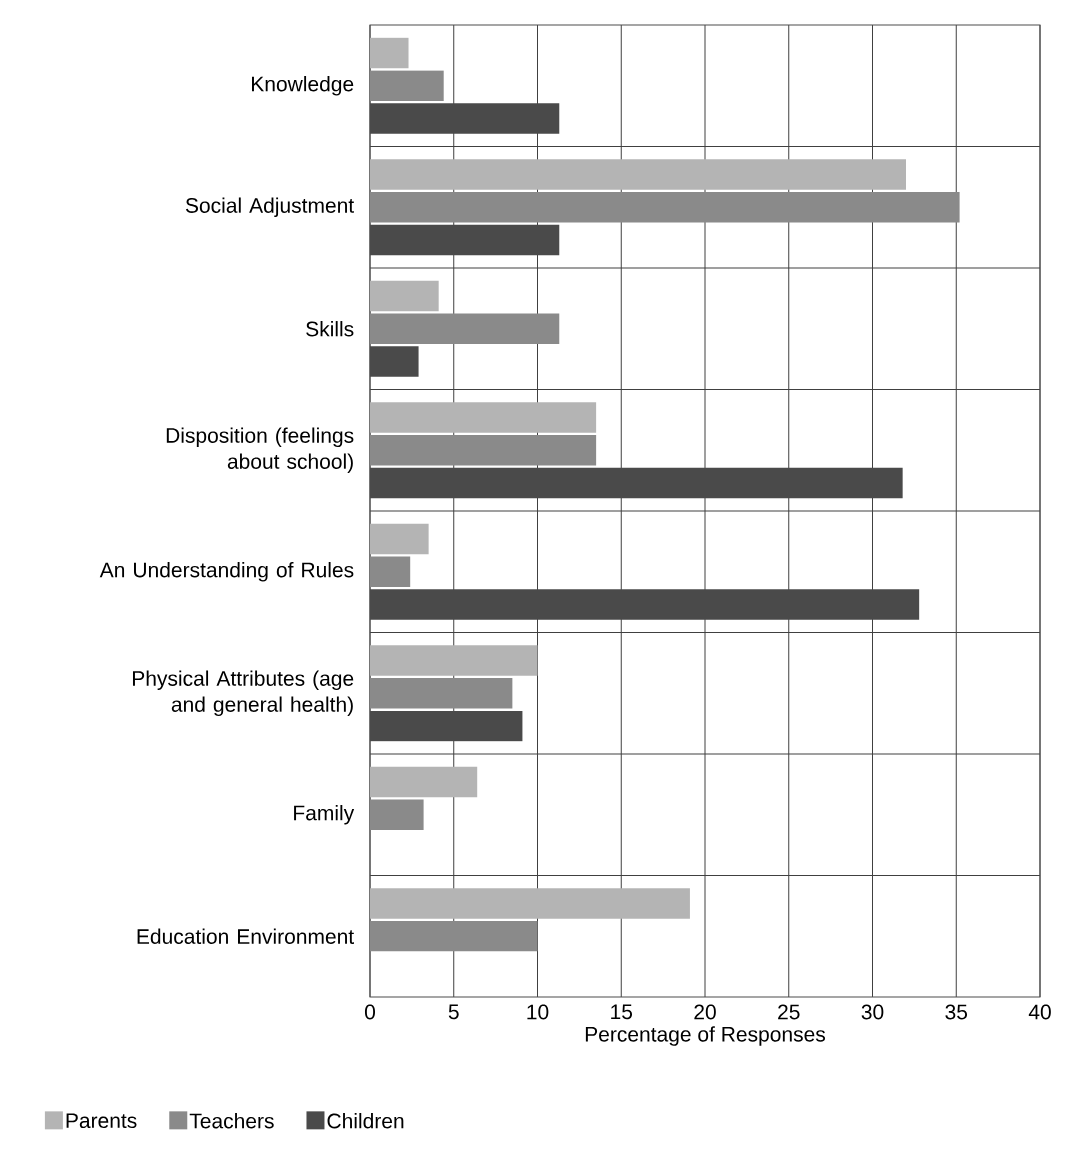  I want to click on x-tick-label: 20, so click(705, 1012).